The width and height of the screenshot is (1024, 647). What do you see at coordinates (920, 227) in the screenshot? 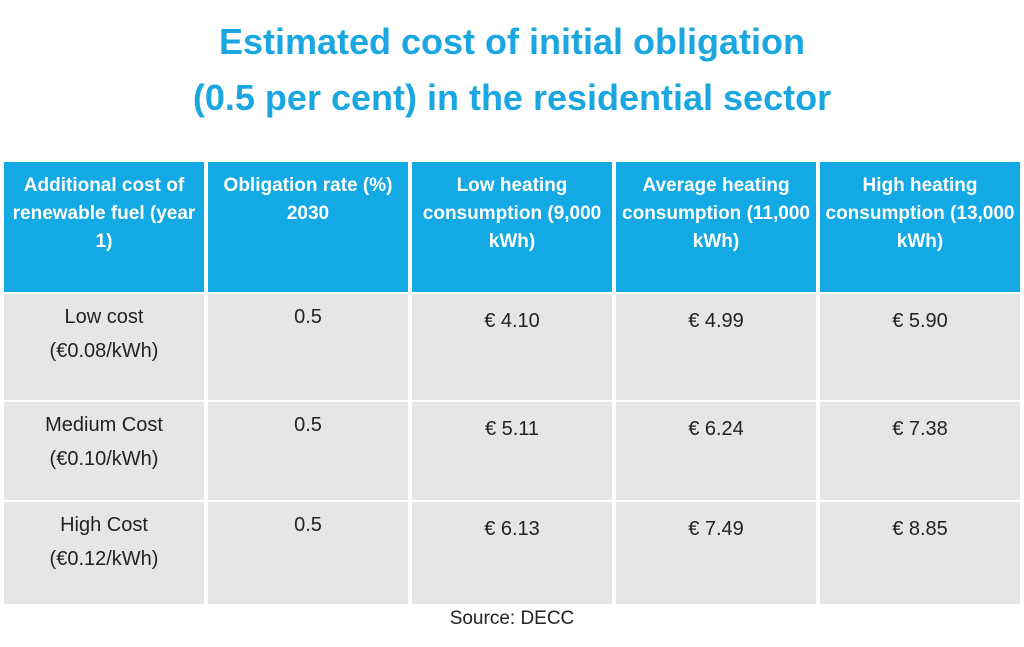
I see `header-high-heating: High heating consumption (13,000 kWh)` at bounding box center [920, 227].